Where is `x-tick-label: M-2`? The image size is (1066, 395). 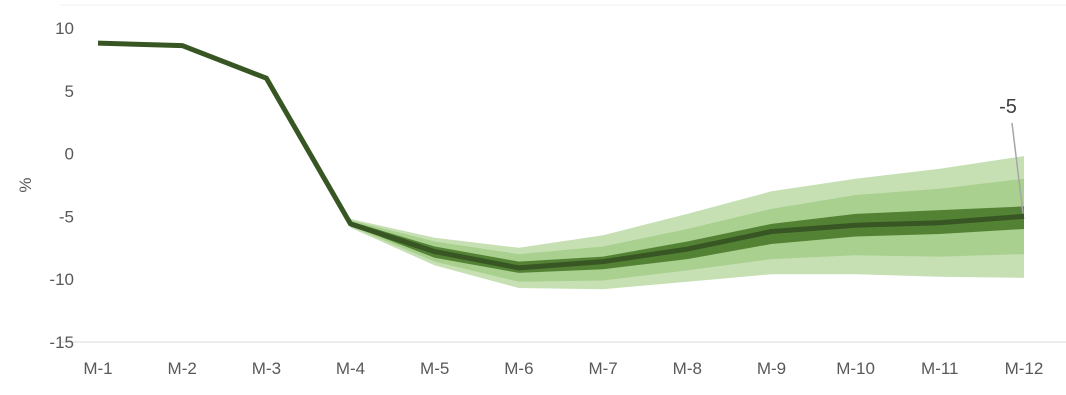
x-tick-label: M-2 is located at coordinates (182, 368).